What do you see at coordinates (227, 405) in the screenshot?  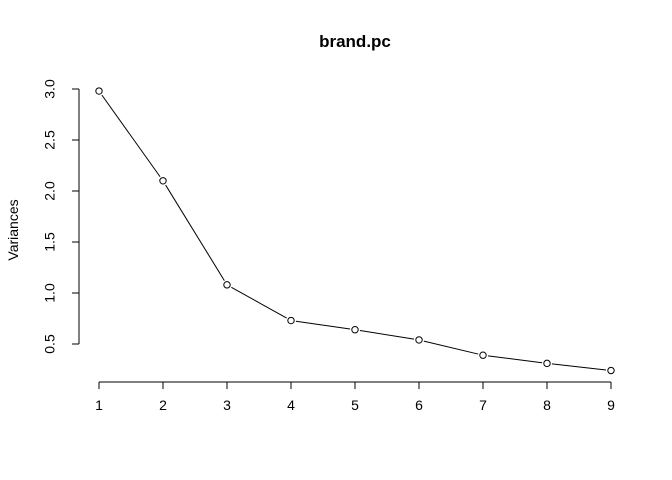 I see `x-tick-label: 3` at bounding box center [227, 405].